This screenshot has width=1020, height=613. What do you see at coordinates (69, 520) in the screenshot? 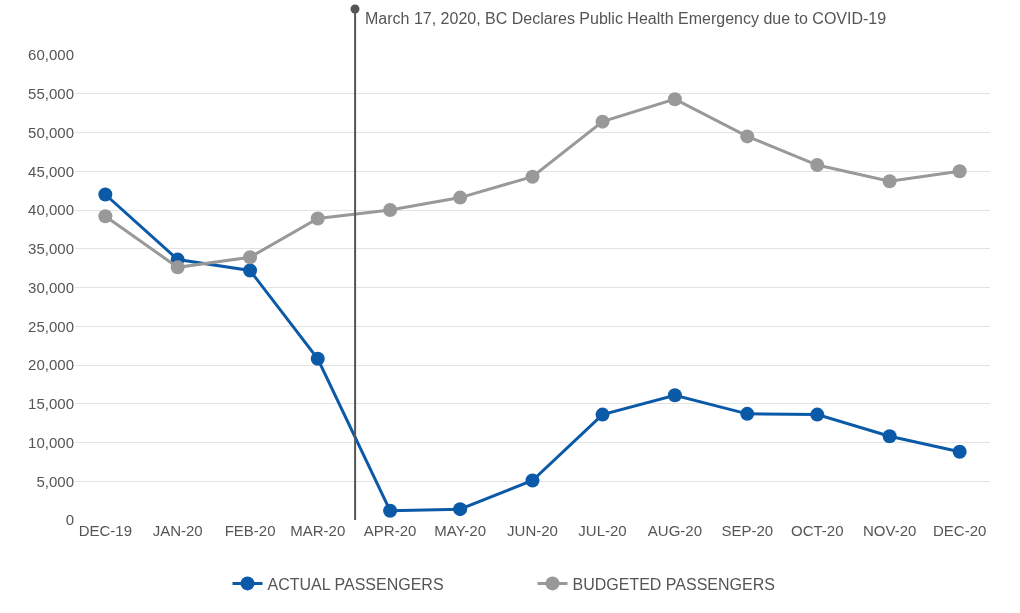
I see `y-tick-label: 0` at bounding box center [69, 520].